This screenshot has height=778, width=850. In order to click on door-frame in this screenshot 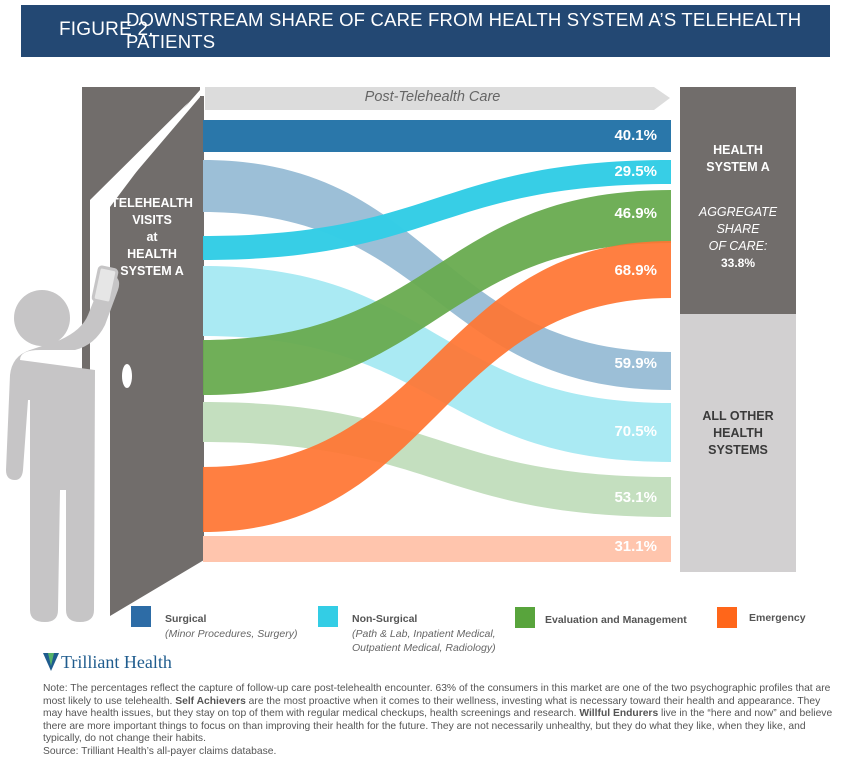, I will do `click(141, 328)`.